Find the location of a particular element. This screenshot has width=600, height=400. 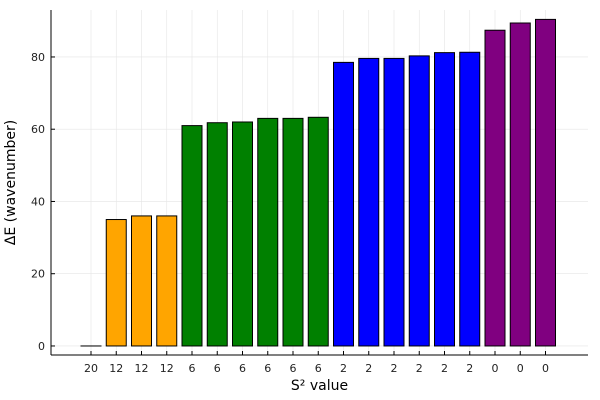

x-tick-labels: 20 12 12 12 6 6 6 6 6 6 2 2 2 2 2 2 0 0 0 is located at coordinates (316, 363).